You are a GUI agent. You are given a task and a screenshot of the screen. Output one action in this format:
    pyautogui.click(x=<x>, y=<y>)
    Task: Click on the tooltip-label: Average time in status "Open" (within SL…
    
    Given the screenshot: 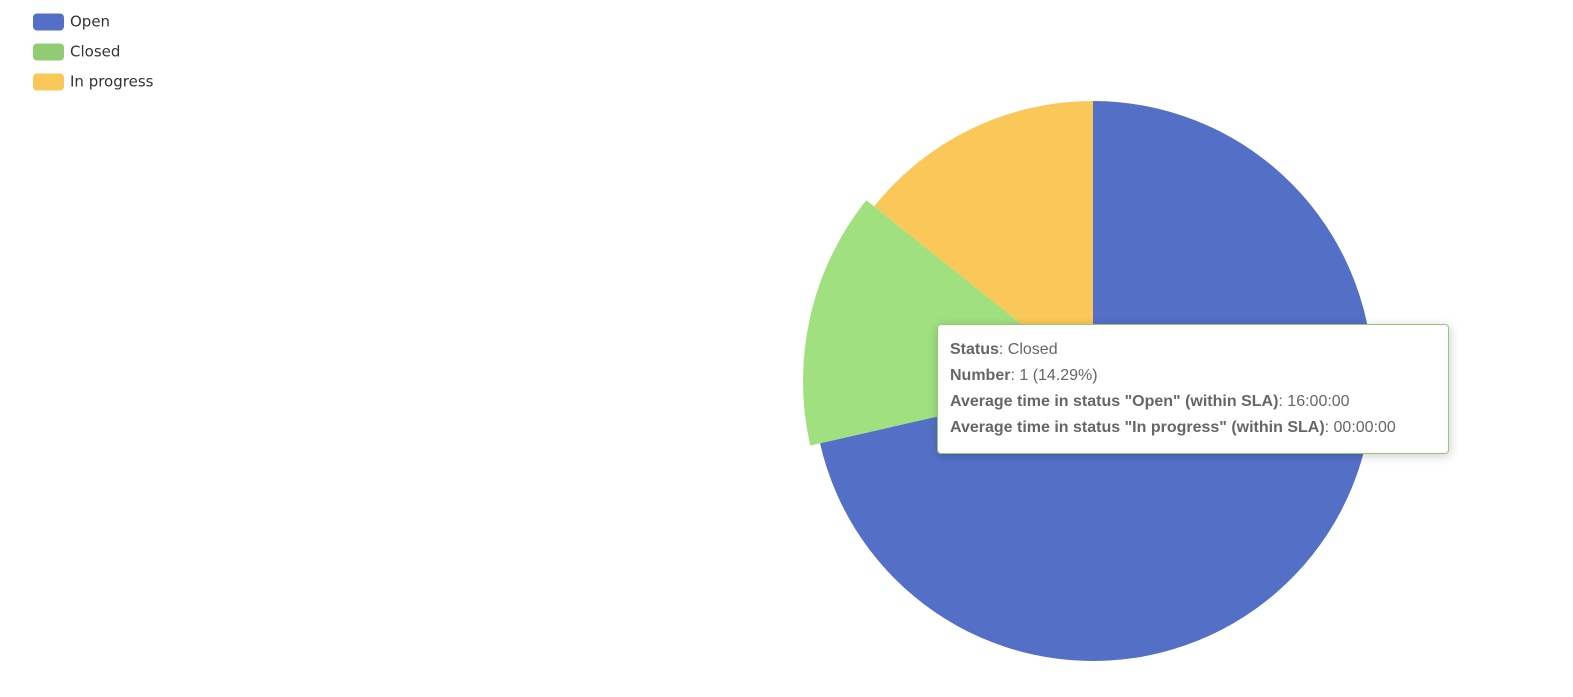 What is the action you would take?
    pyautogui.click(x=1114, y=401)
    